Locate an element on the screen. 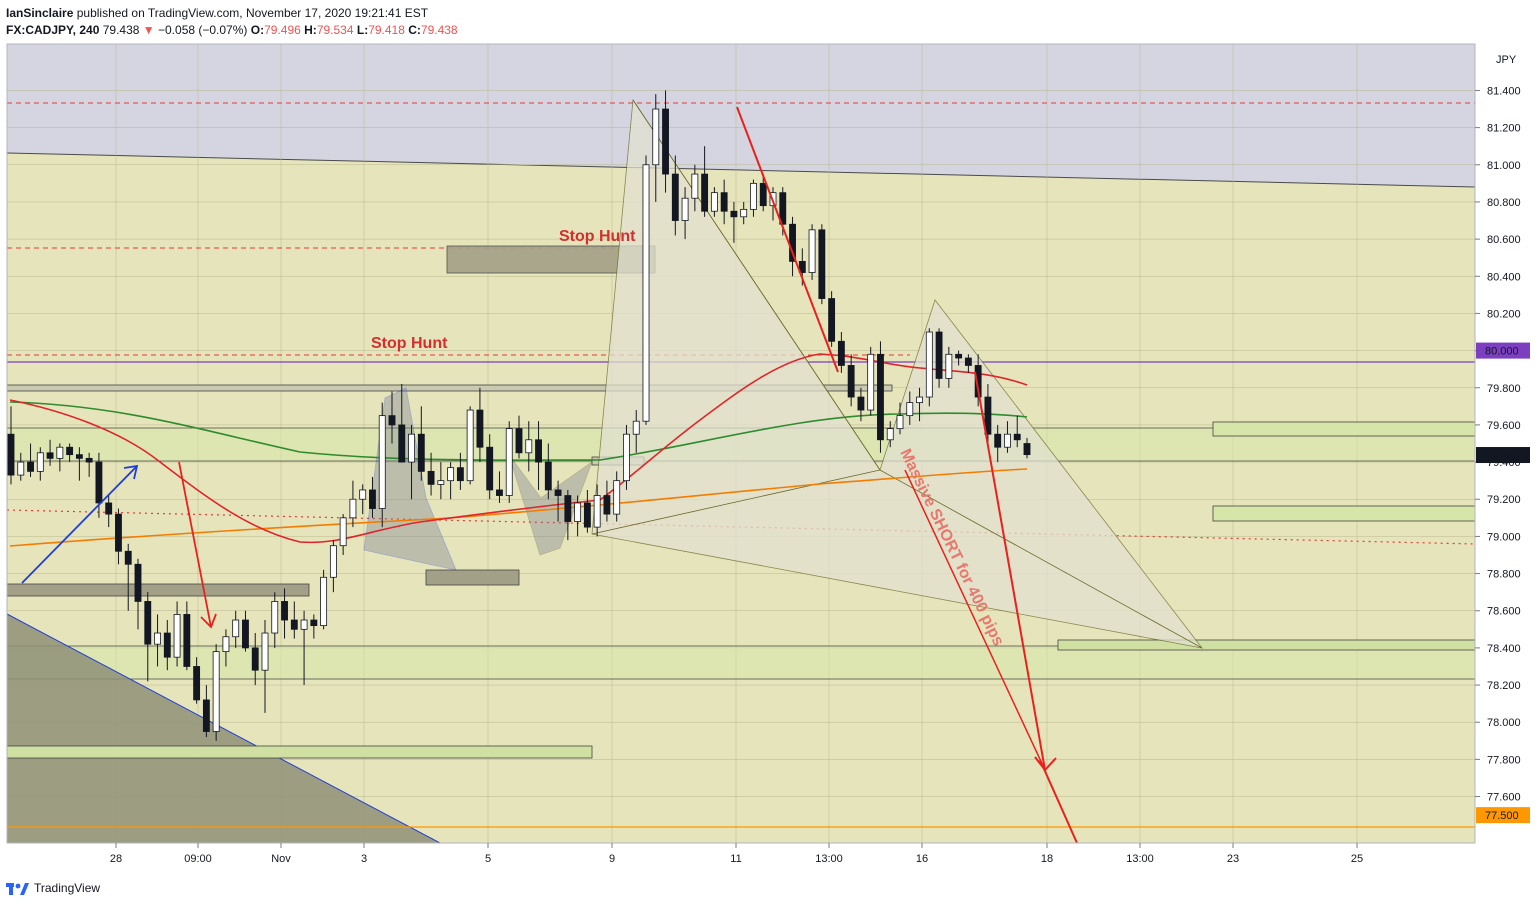 The image size is (1537, 909). blue-arrow is located at coordinates (79, 524).